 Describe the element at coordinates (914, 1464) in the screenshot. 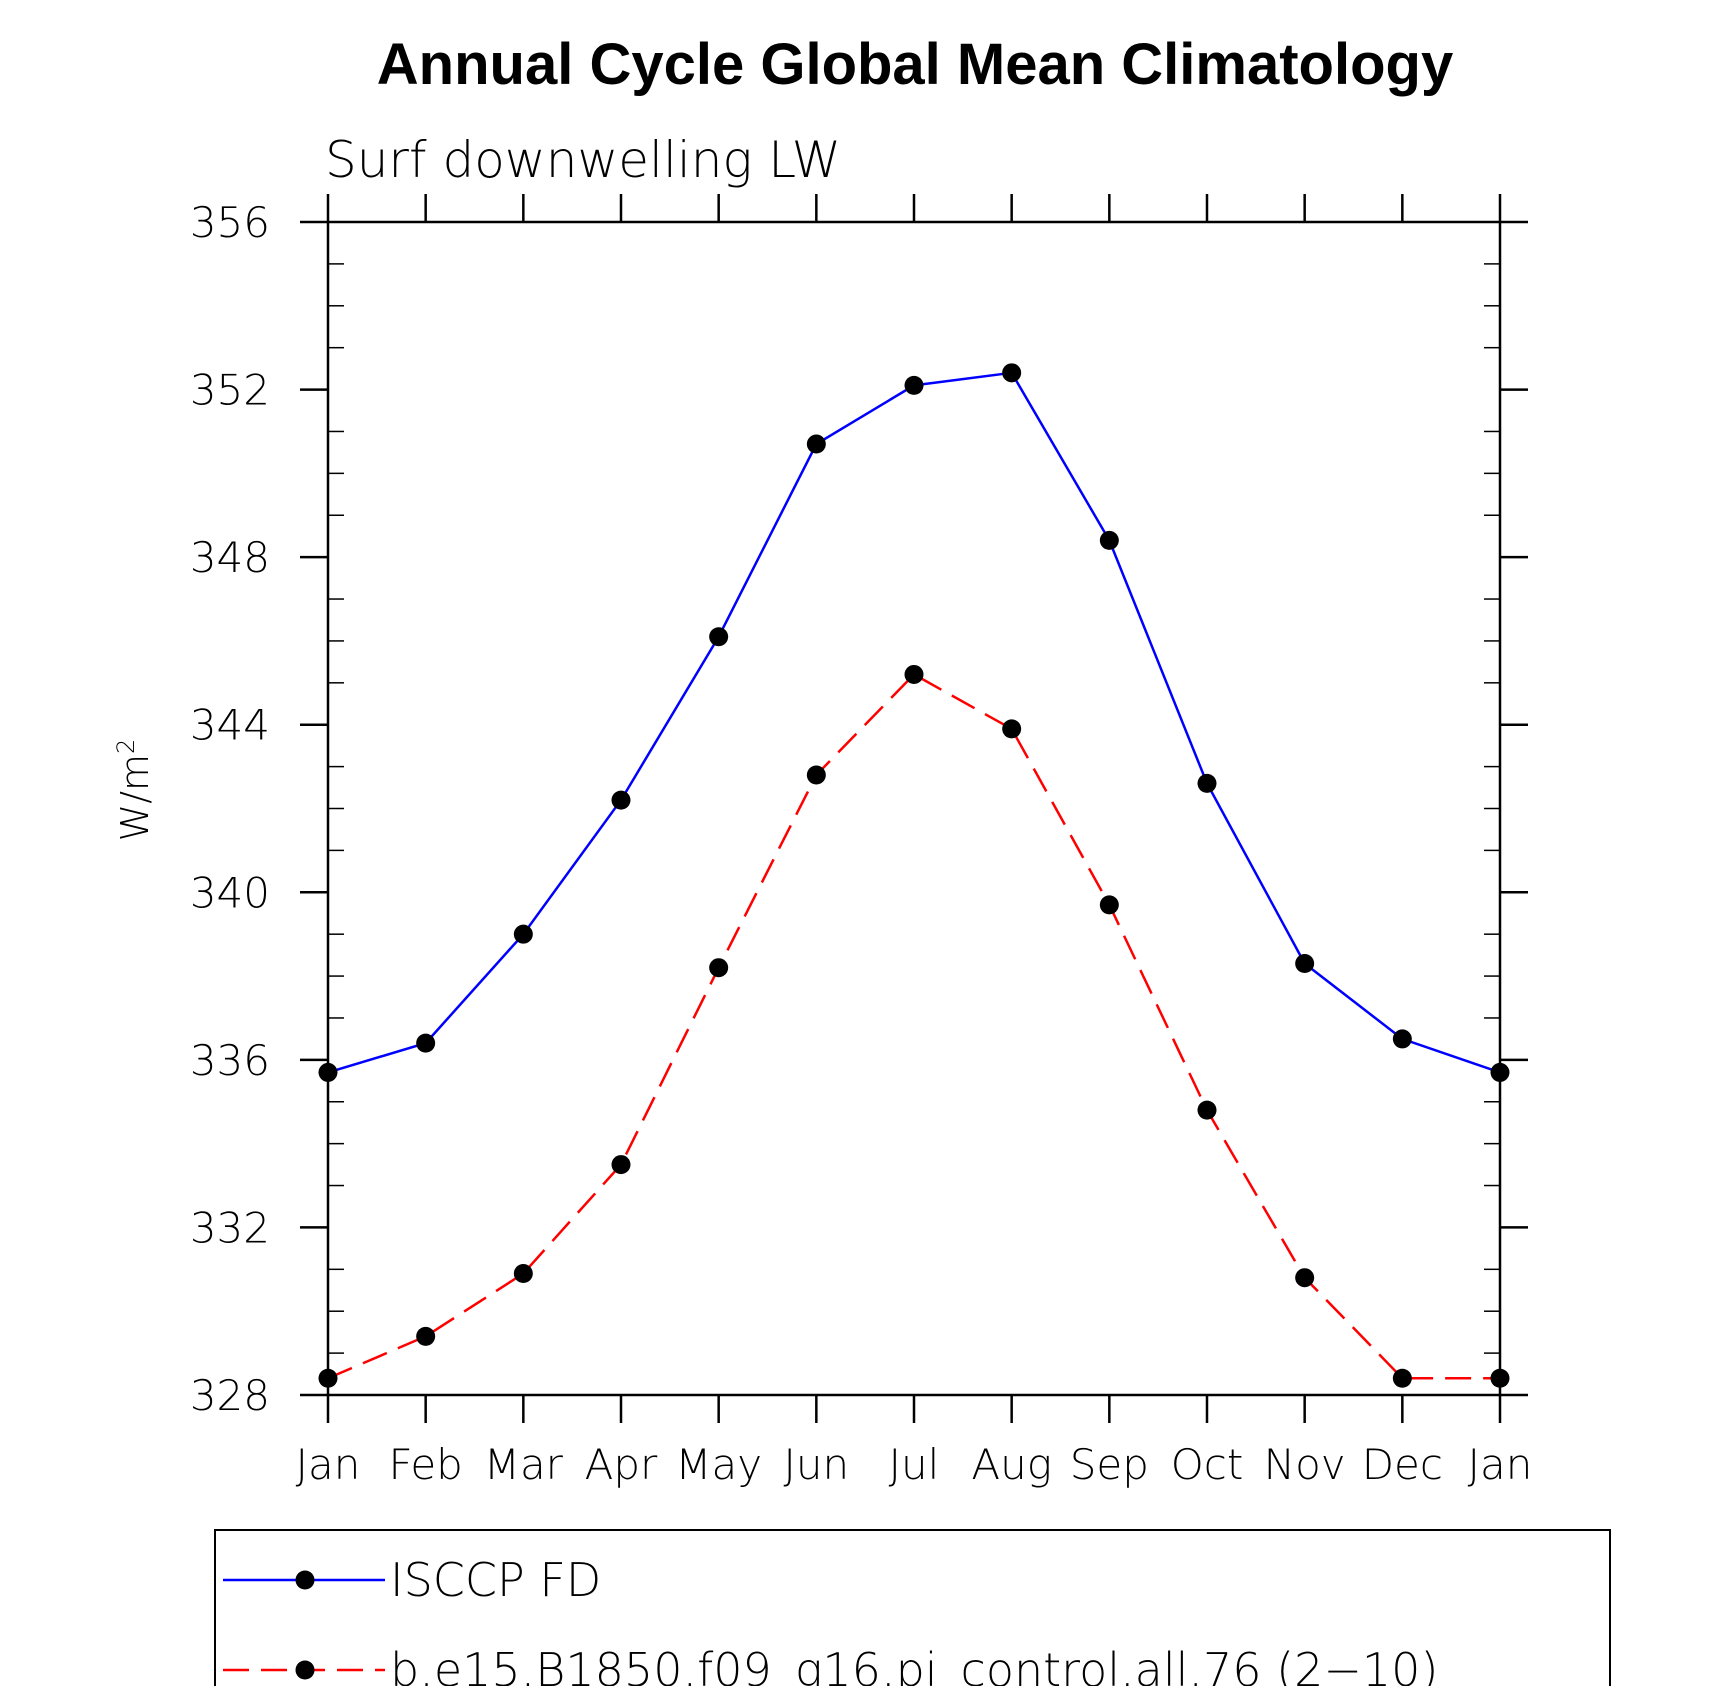

I see `x-tick-label: Jul` at that location.